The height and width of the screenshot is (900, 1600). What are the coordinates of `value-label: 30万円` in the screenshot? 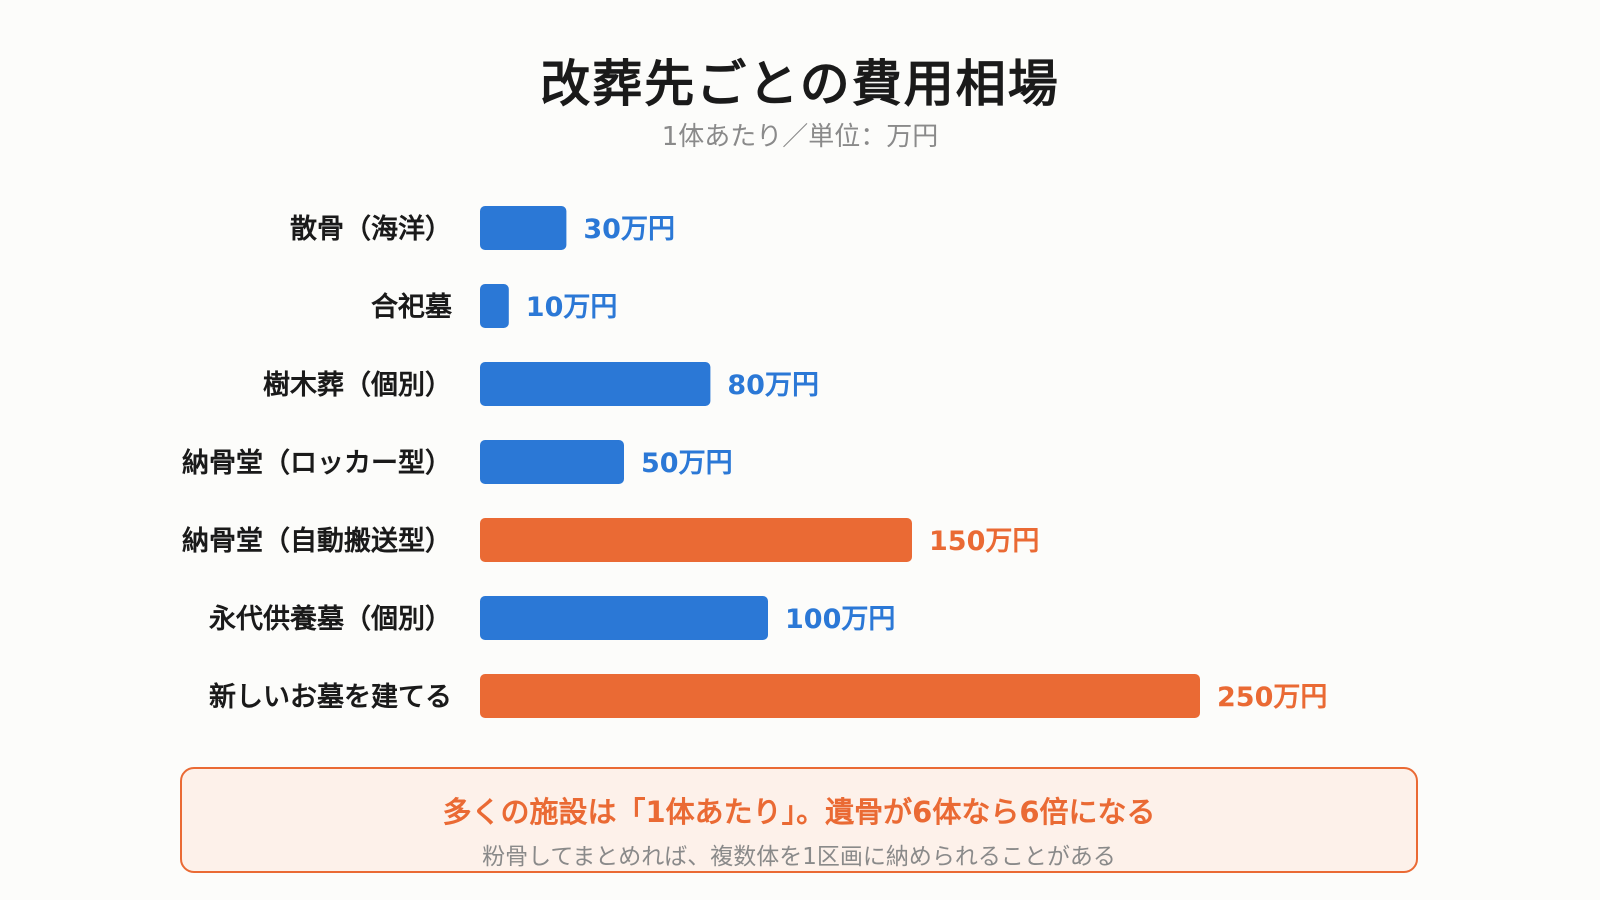 It's located at (629, 229).